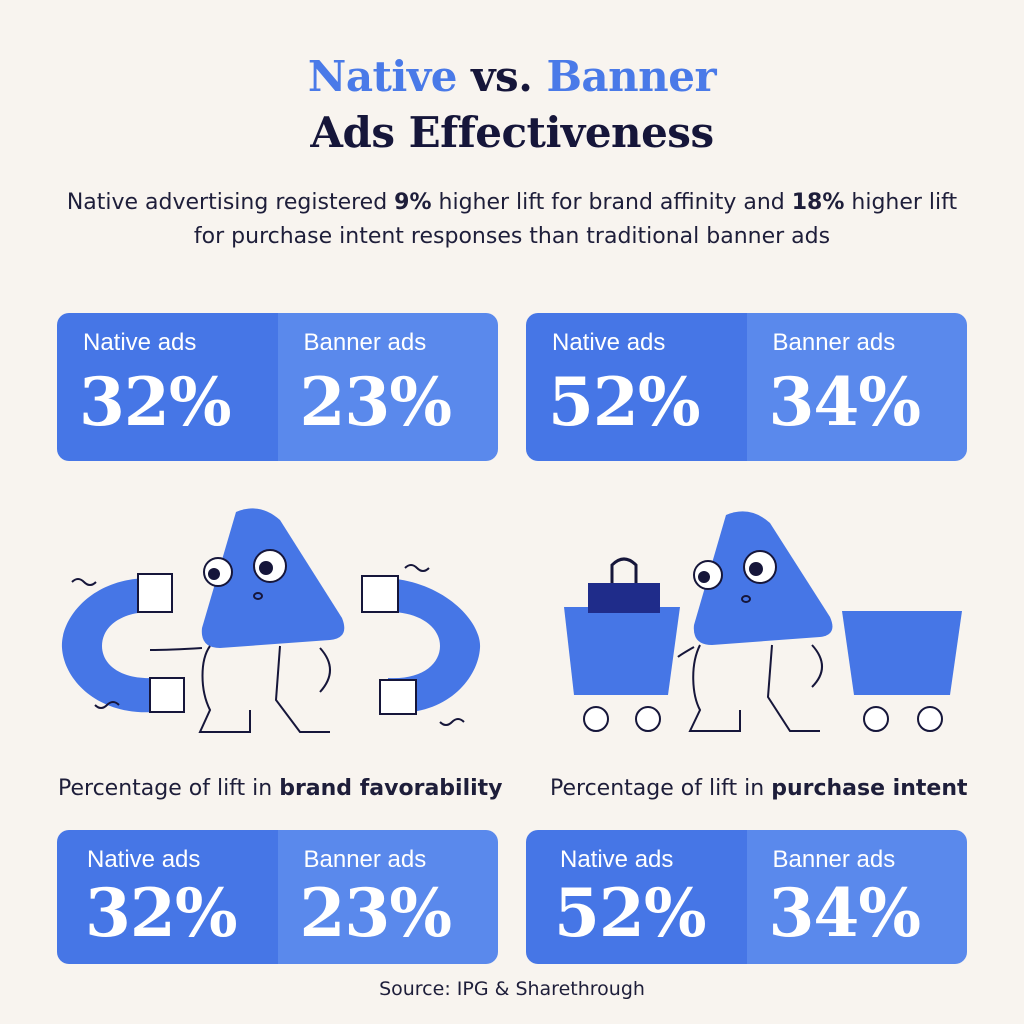  I want to click on purchase-intent-illustration, so click(763, 621).